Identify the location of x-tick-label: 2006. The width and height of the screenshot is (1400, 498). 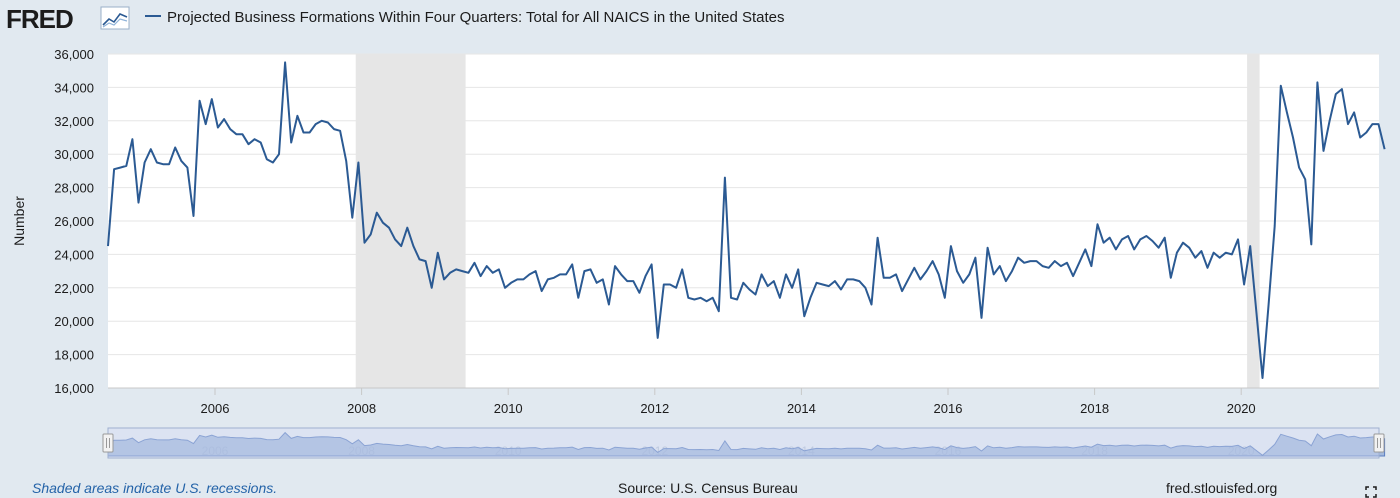
(215, 408).